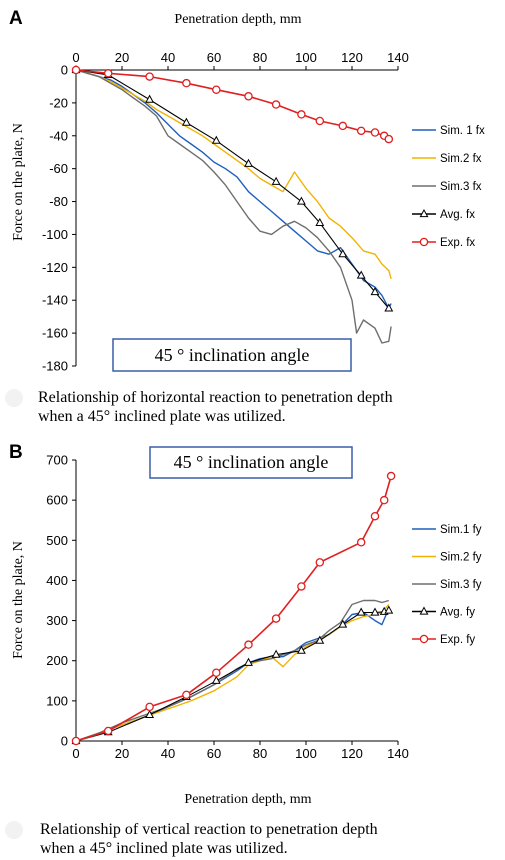 This screenshot has width=505, height=860. Describe the element at coordinates (398, 57) in the screenshot. I see `panel-a-x-tick-label: 140` at that location.